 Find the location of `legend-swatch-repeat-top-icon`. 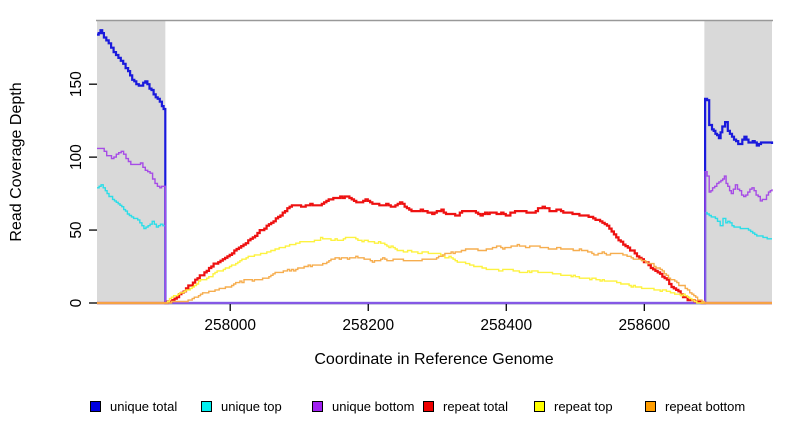

legend-swatch-repeat-top-icon is located at coordinates (539, 406).